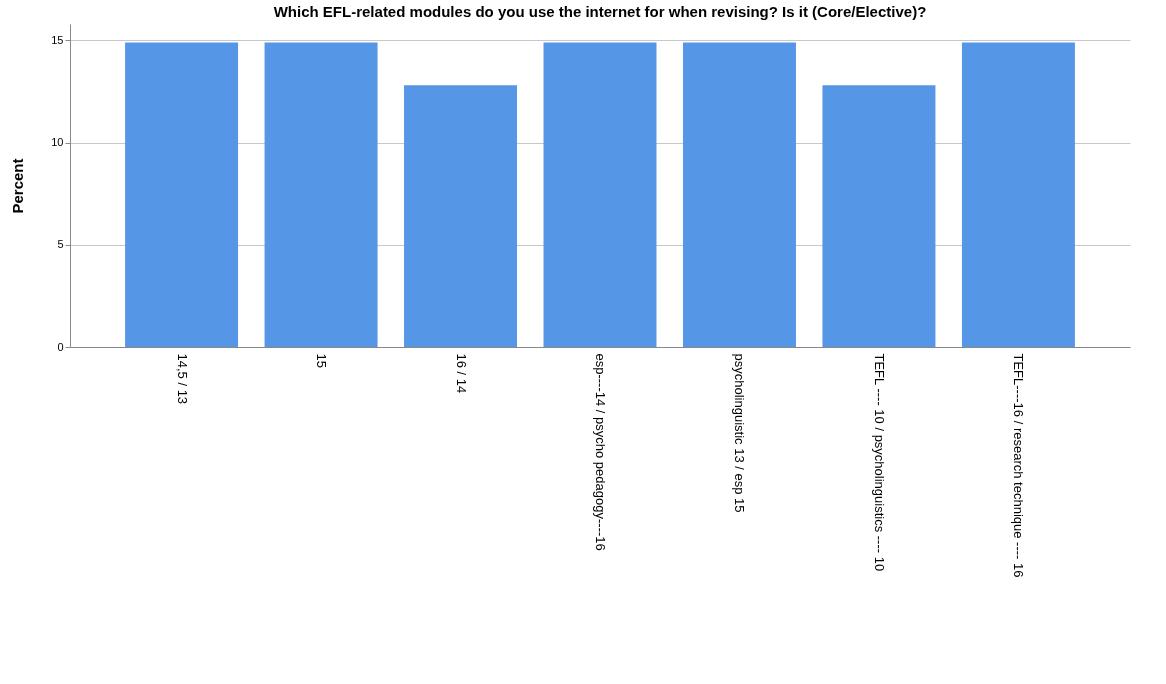 The width and height of the screenshot is (1166, 684). I want to click on x-tick-label: 15, so click(322, 360).